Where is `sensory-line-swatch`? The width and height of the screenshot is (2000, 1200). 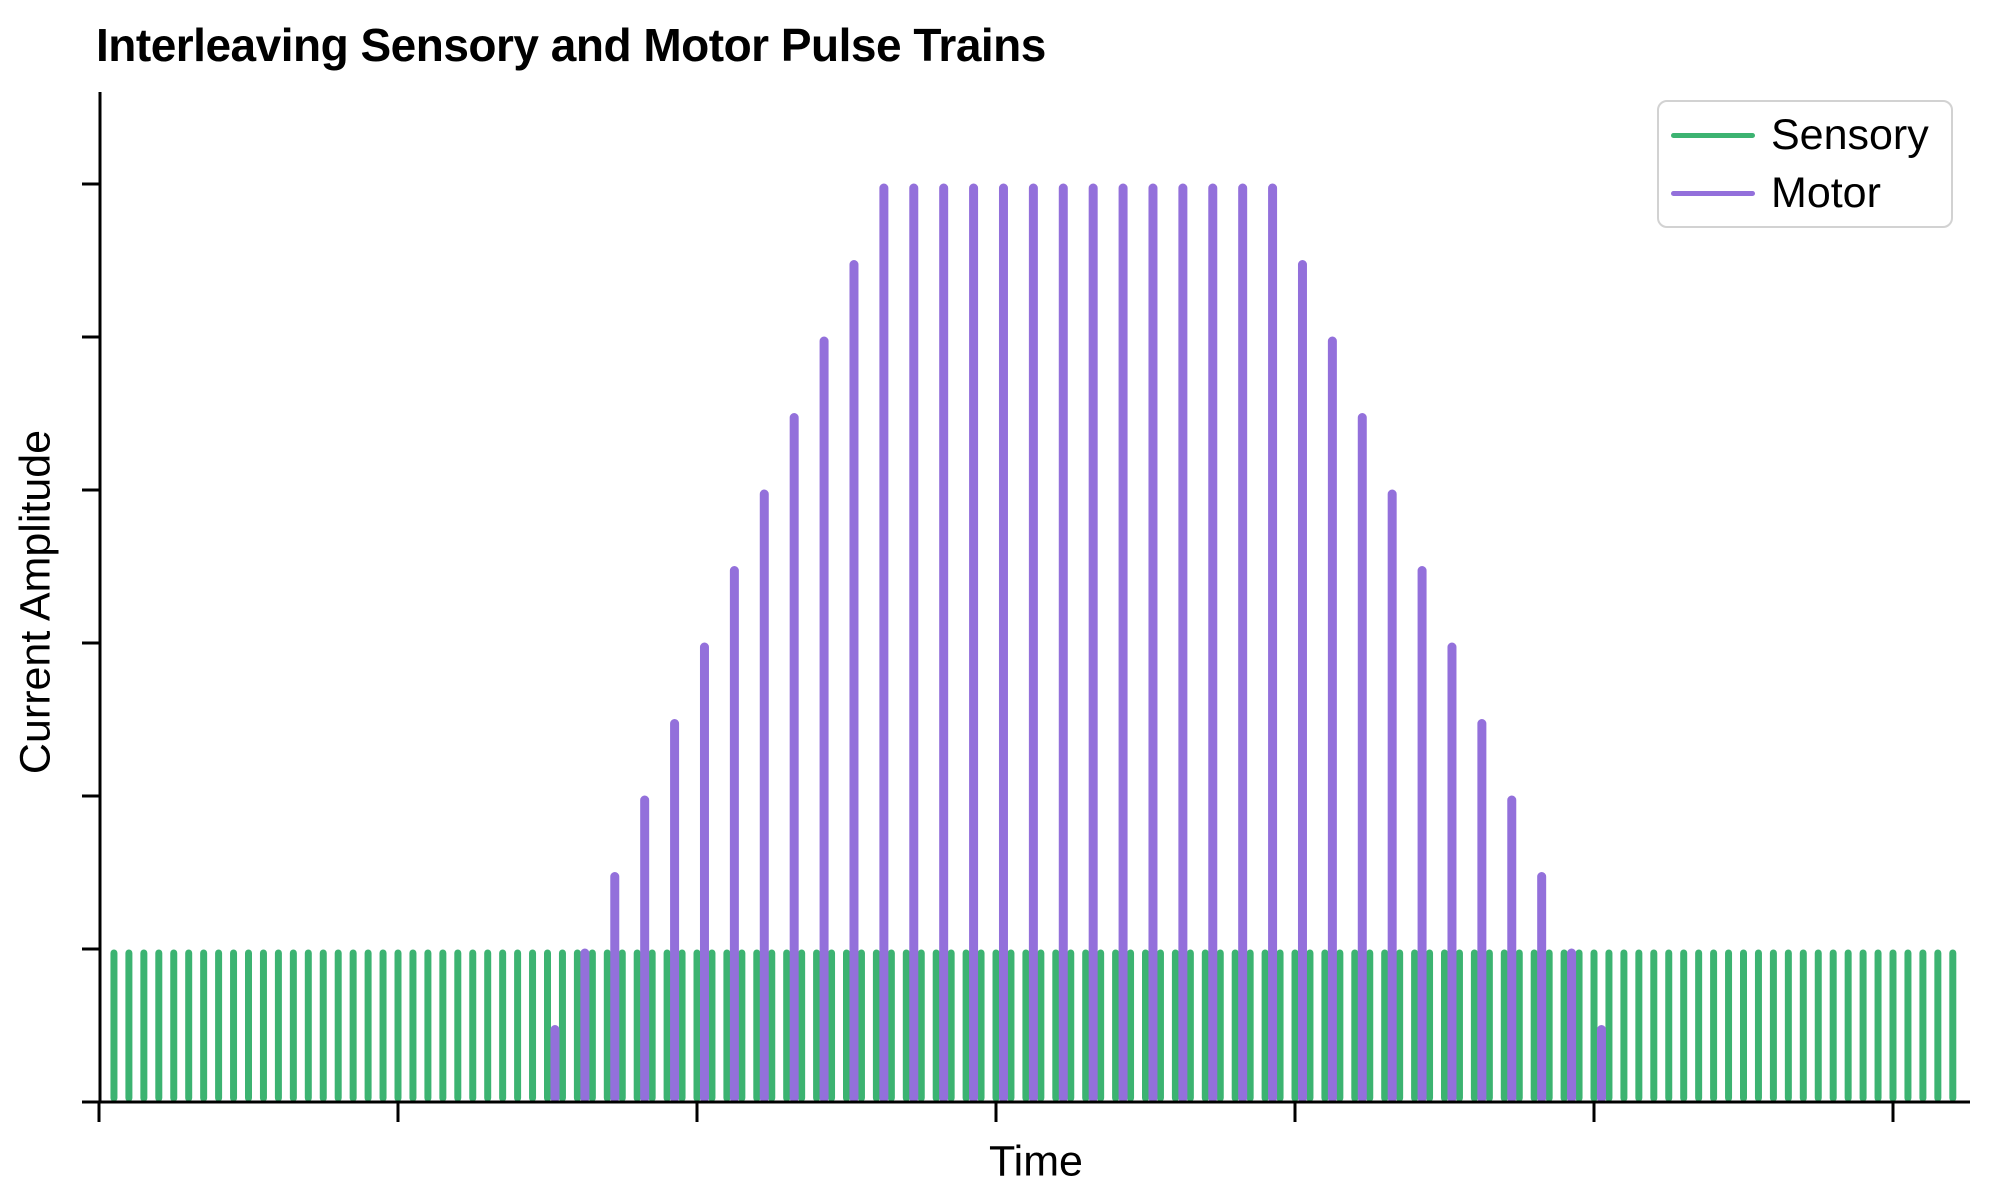 sensory-line-swatch is located at coordinates (1713, 135).